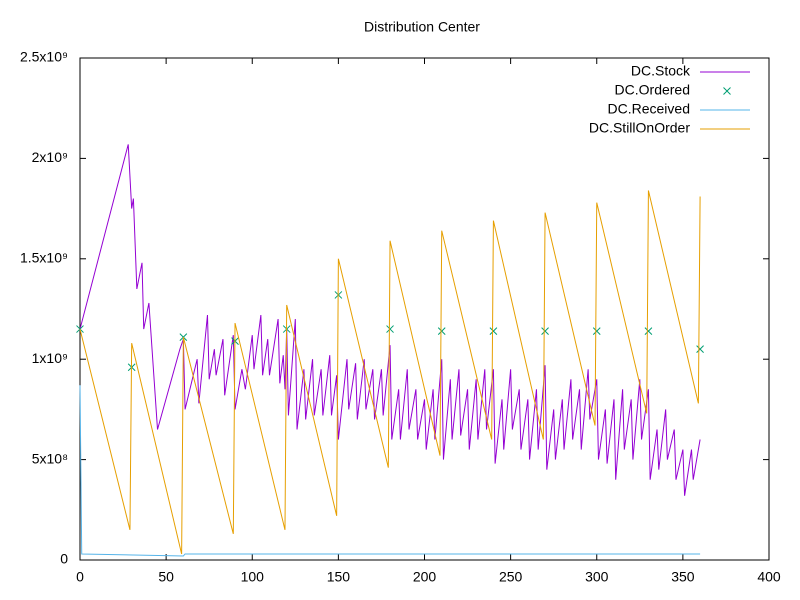 This screenshot has height=600, width=800. Describe the element at coordinates (339, 577) in the screenshot. I see `x-tick-label: 150` at that location.